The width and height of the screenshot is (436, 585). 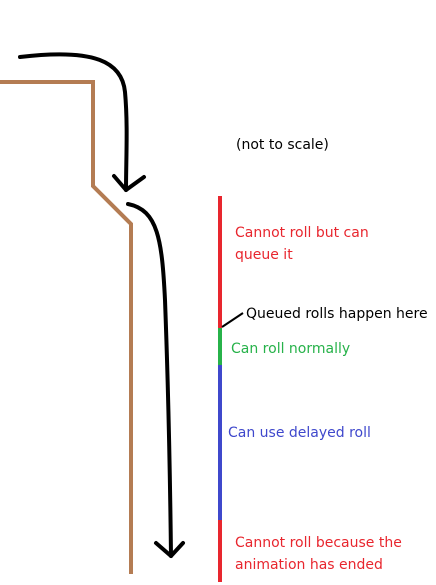 What do you see at coordinates (73, 122) in the screenshot?
I see `fall-arrow-path` at bounding box center [73, 122].